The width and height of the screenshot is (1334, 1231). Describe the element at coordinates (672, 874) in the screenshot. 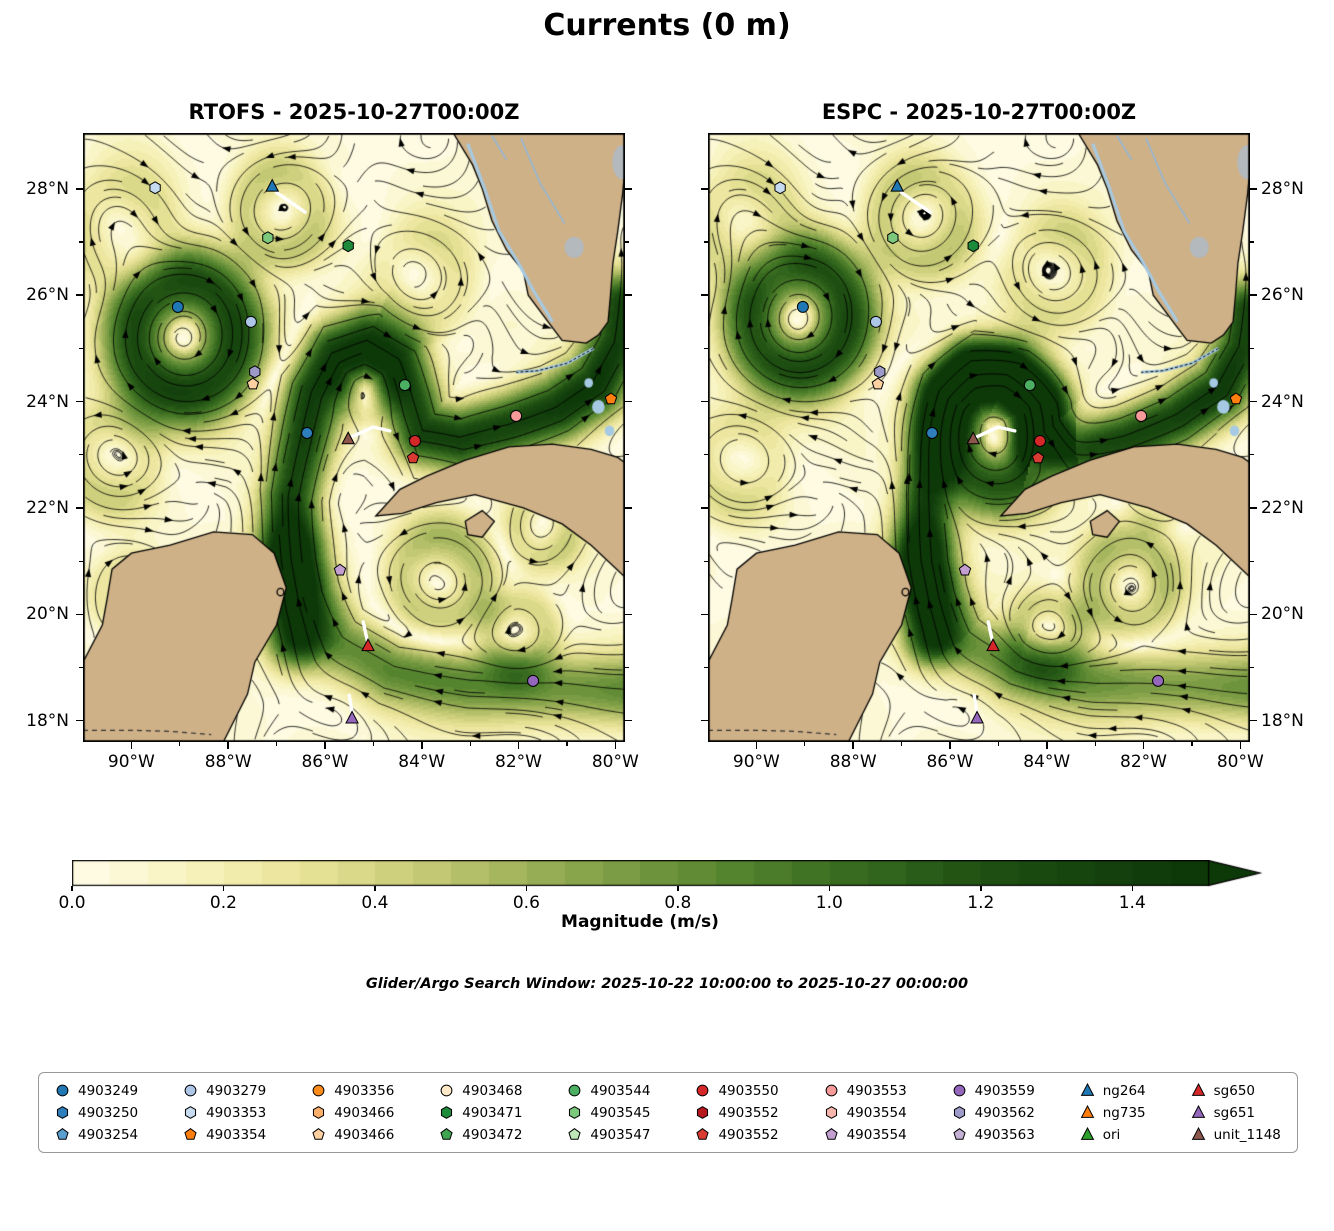

I see `colorbar` at that location.